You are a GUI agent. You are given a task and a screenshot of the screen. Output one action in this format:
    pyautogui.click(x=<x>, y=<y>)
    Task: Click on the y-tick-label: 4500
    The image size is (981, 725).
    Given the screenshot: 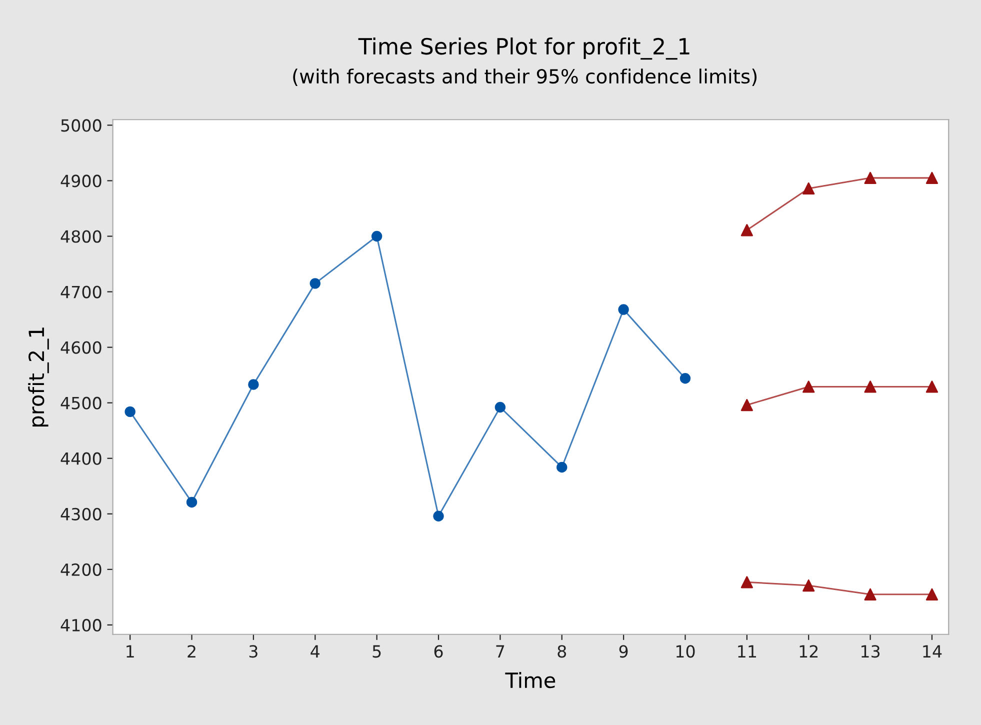 What is the action you would take?
    pyautogui.click(x=81, y=403)
    